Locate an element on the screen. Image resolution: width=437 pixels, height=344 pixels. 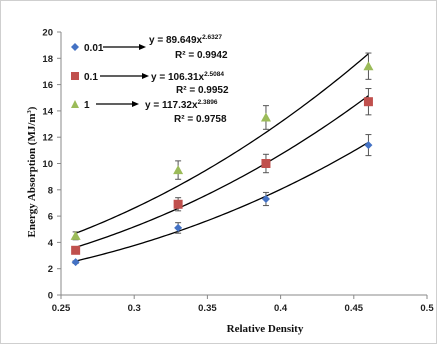
legend-item-1: 1 is located at coordinates (80, 105).